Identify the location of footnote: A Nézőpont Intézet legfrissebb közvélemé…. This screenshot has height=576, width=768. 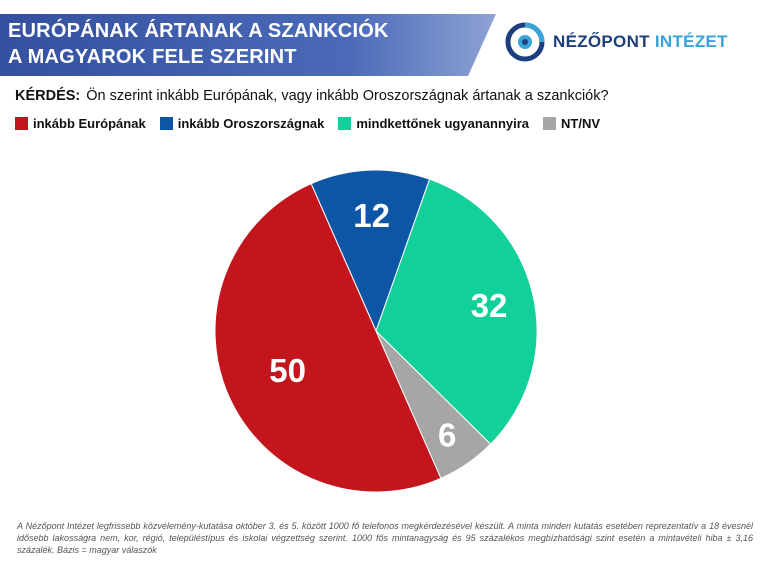
(385, 538).